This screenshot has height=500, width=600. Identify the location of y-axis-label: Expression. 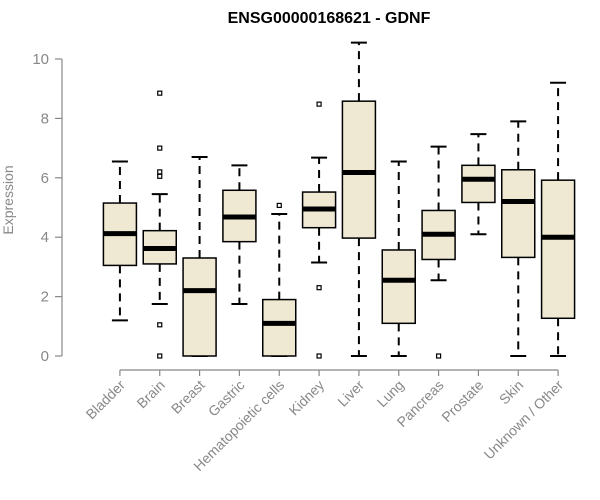
(8, 199).